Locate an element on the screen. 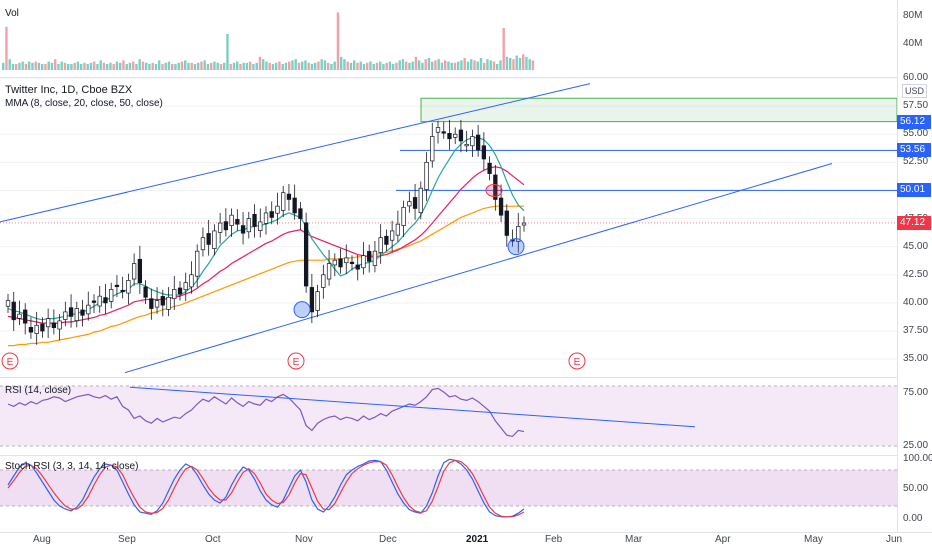 The width and height of the screenshot is (932, 550). price-tick: 52.50 is located at coordinates (916, 162).